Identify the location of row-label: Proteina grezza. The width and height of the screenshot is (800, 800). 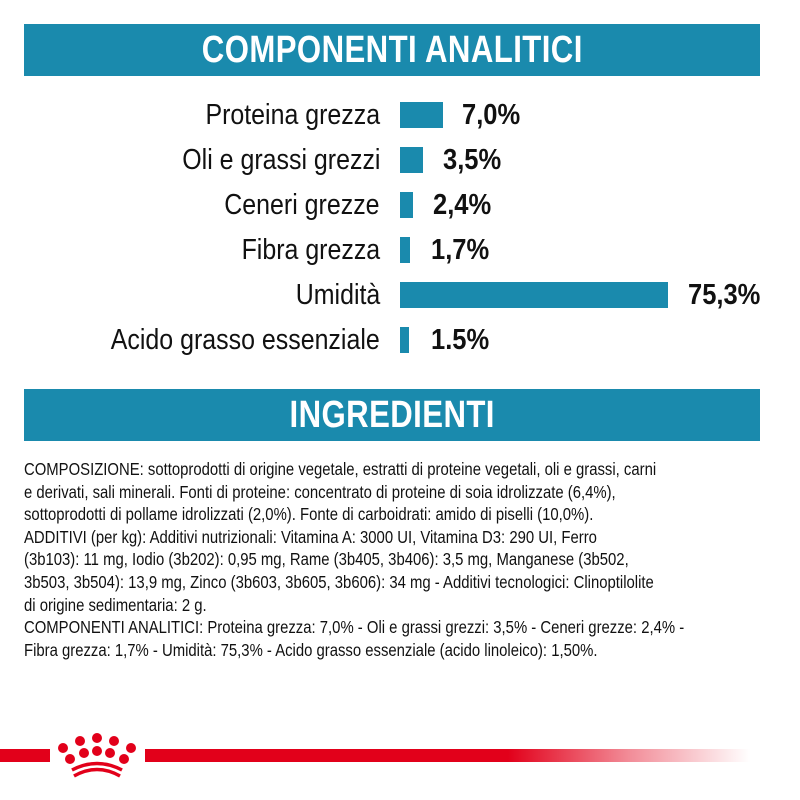
(292, 115).